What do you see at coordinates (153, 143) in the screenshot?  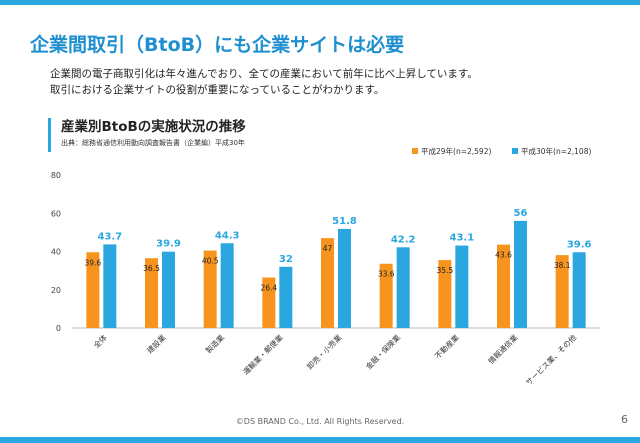 I see `chart-source: 出典：総務省通信利用動向調査報告書（企業編）平成30年` at bounding box center [153, 143].